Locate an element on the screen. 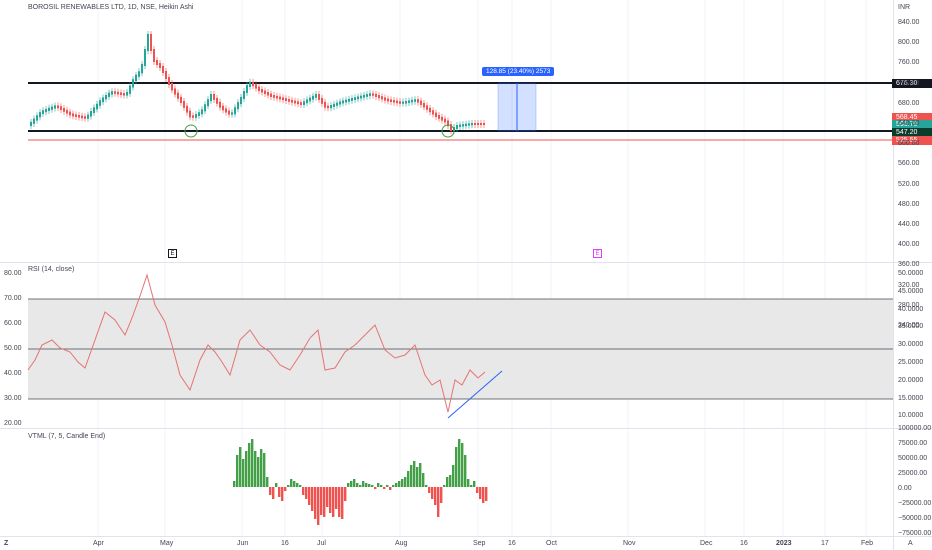 Image resolution: width=932 pixels, height=550 pixels. vtml-title: VTML (7, 5, Candle End) is located at coordinates (67, 436).